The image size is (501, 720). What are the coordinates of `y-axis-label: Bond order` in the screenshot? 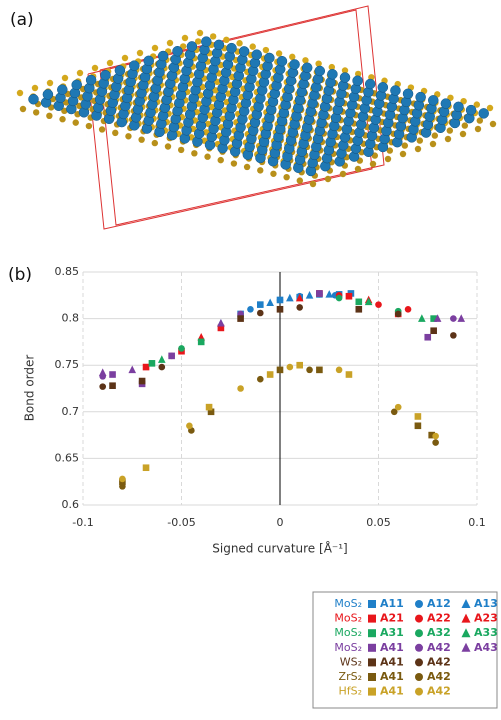 It's located at (30, 388).